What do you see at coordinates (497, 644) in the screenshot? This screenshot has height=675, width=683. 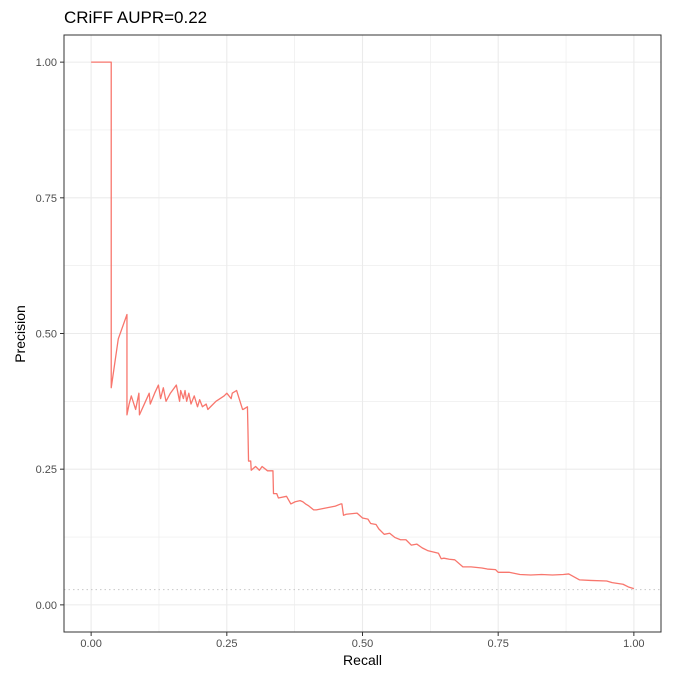 I see `x-tick-label: 0.75` at bounding box center [497, 644].